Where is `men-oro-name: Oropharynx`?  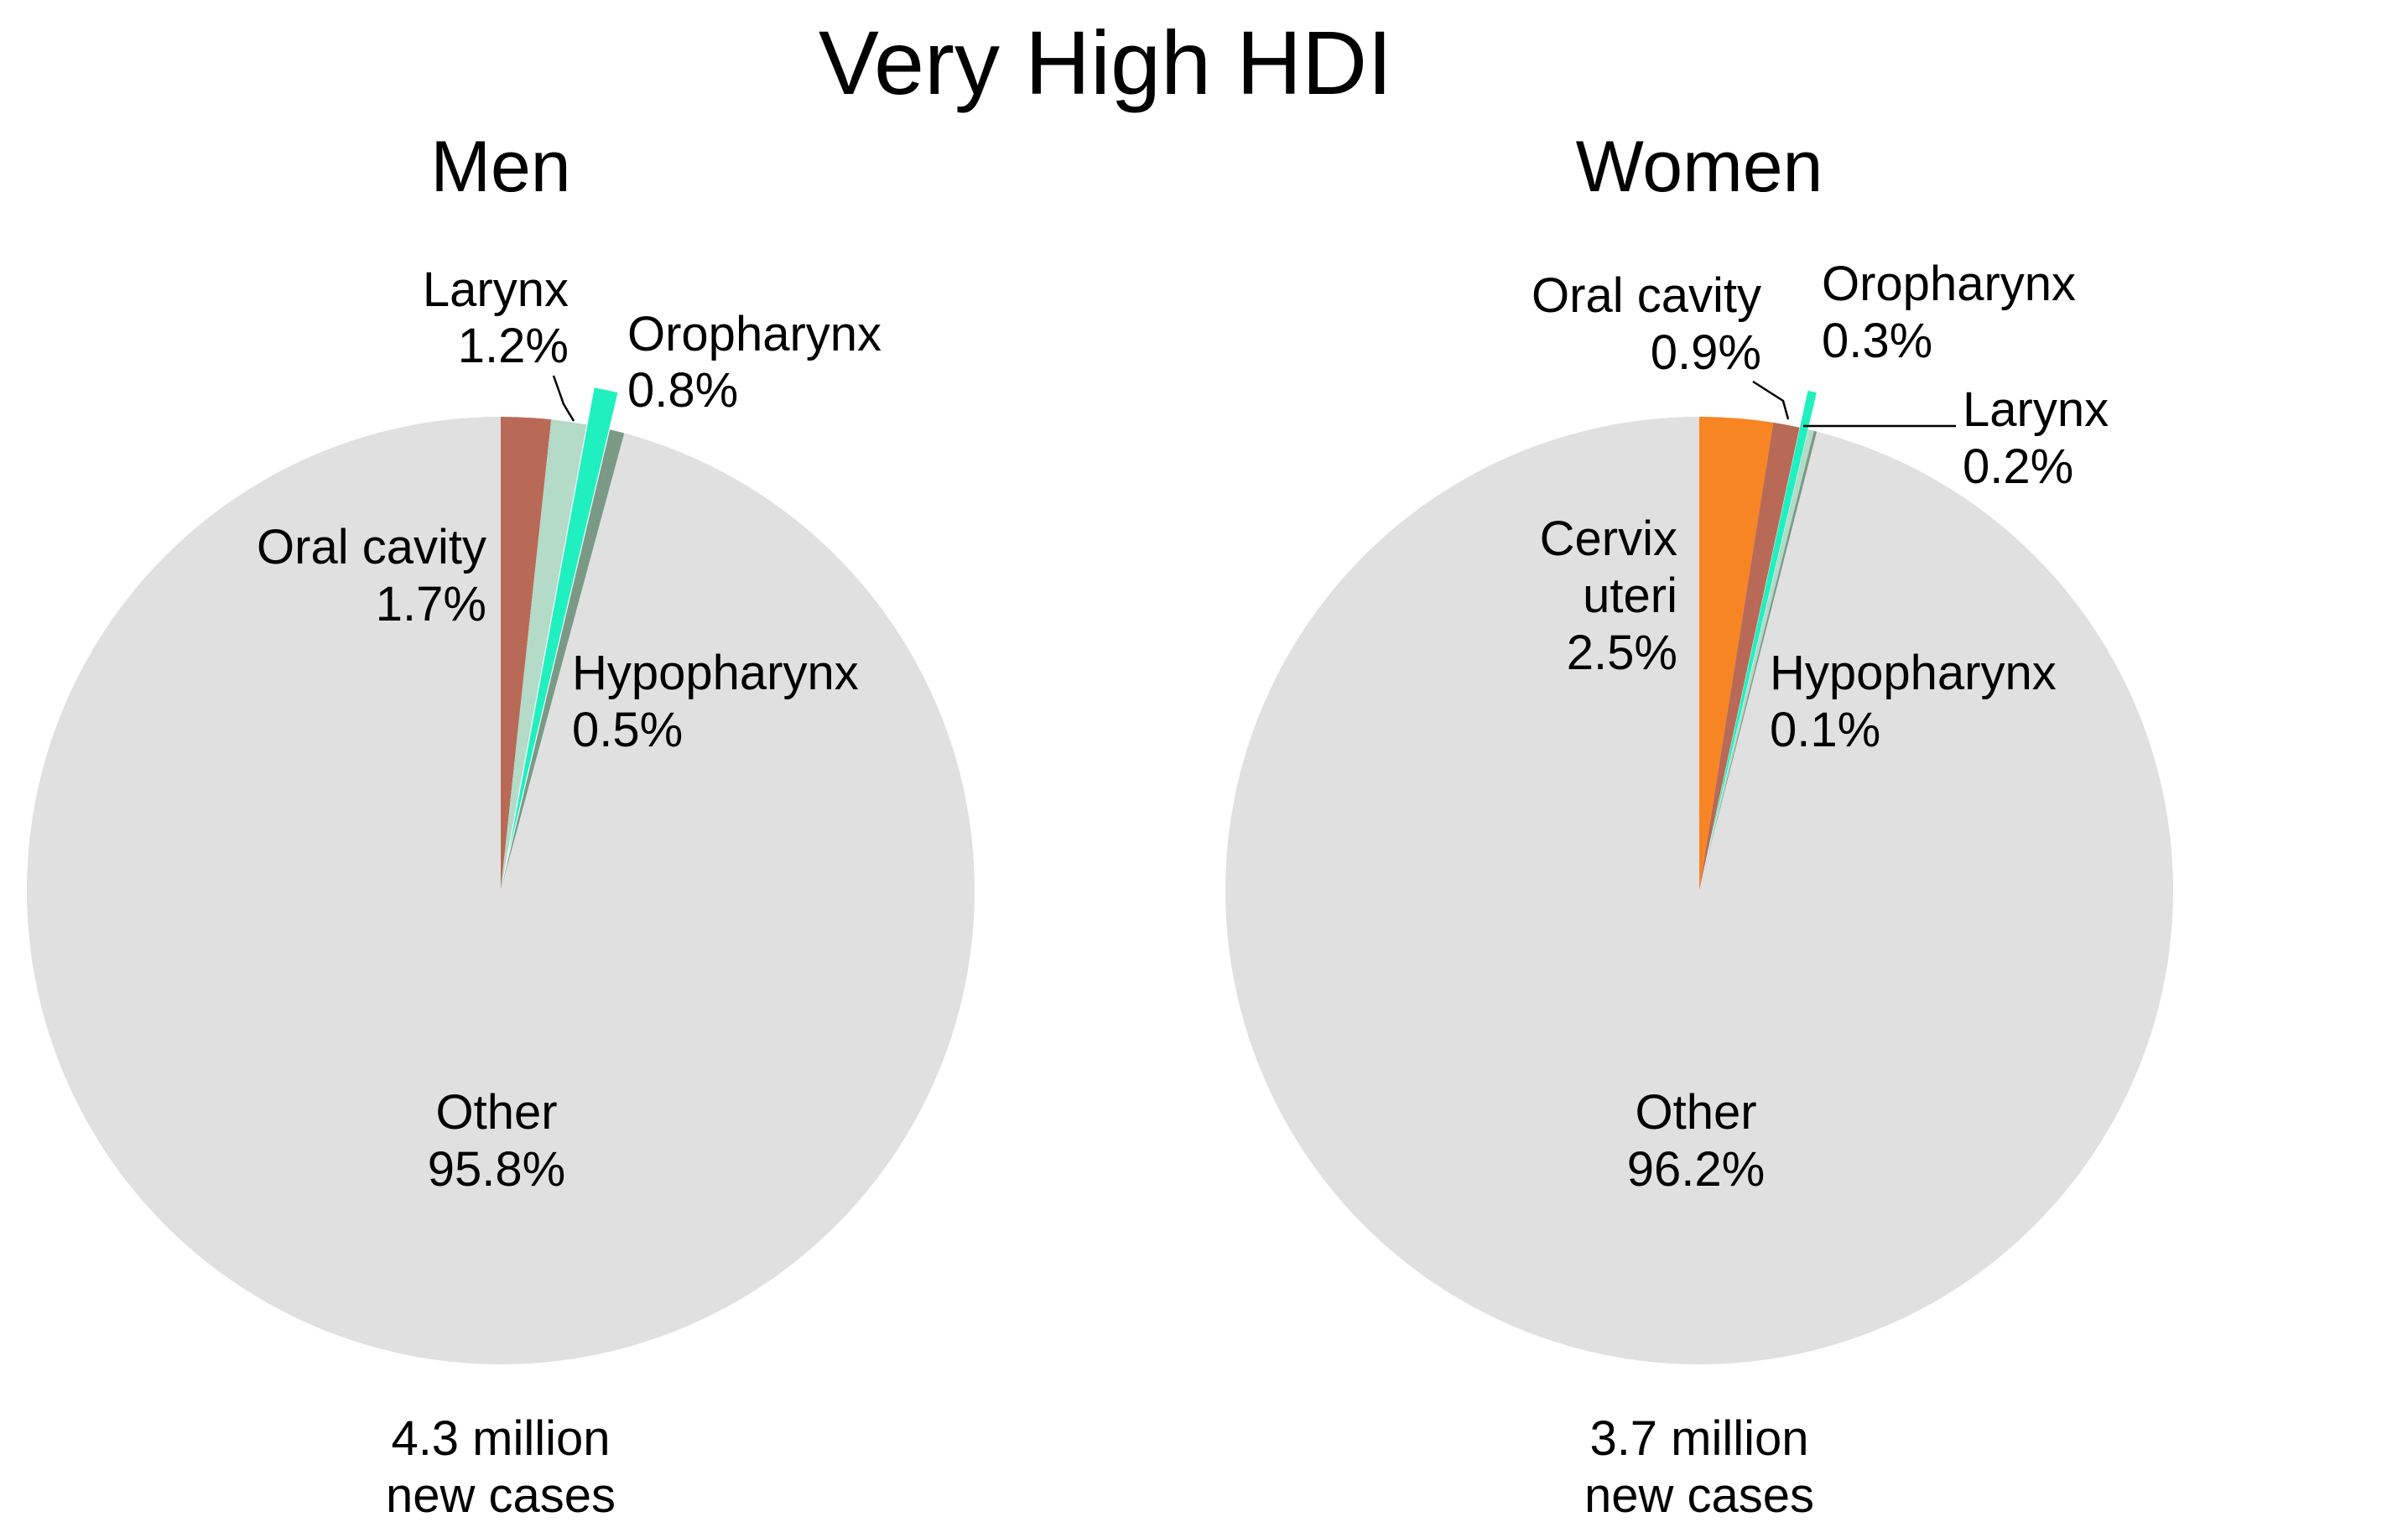 men-oro-name: Oropharynx is located at coordinates (754, 334).